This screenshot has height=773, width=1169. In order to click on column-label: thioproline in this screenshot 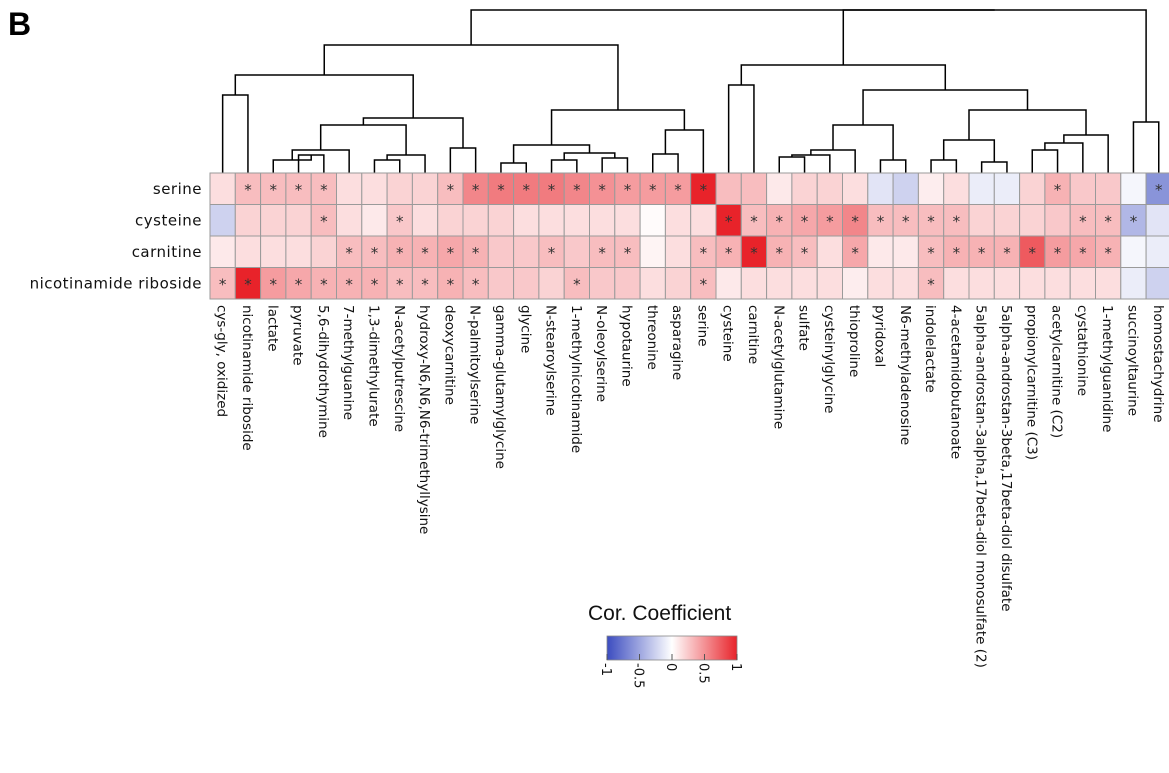, I will do `click(854, 341)`.